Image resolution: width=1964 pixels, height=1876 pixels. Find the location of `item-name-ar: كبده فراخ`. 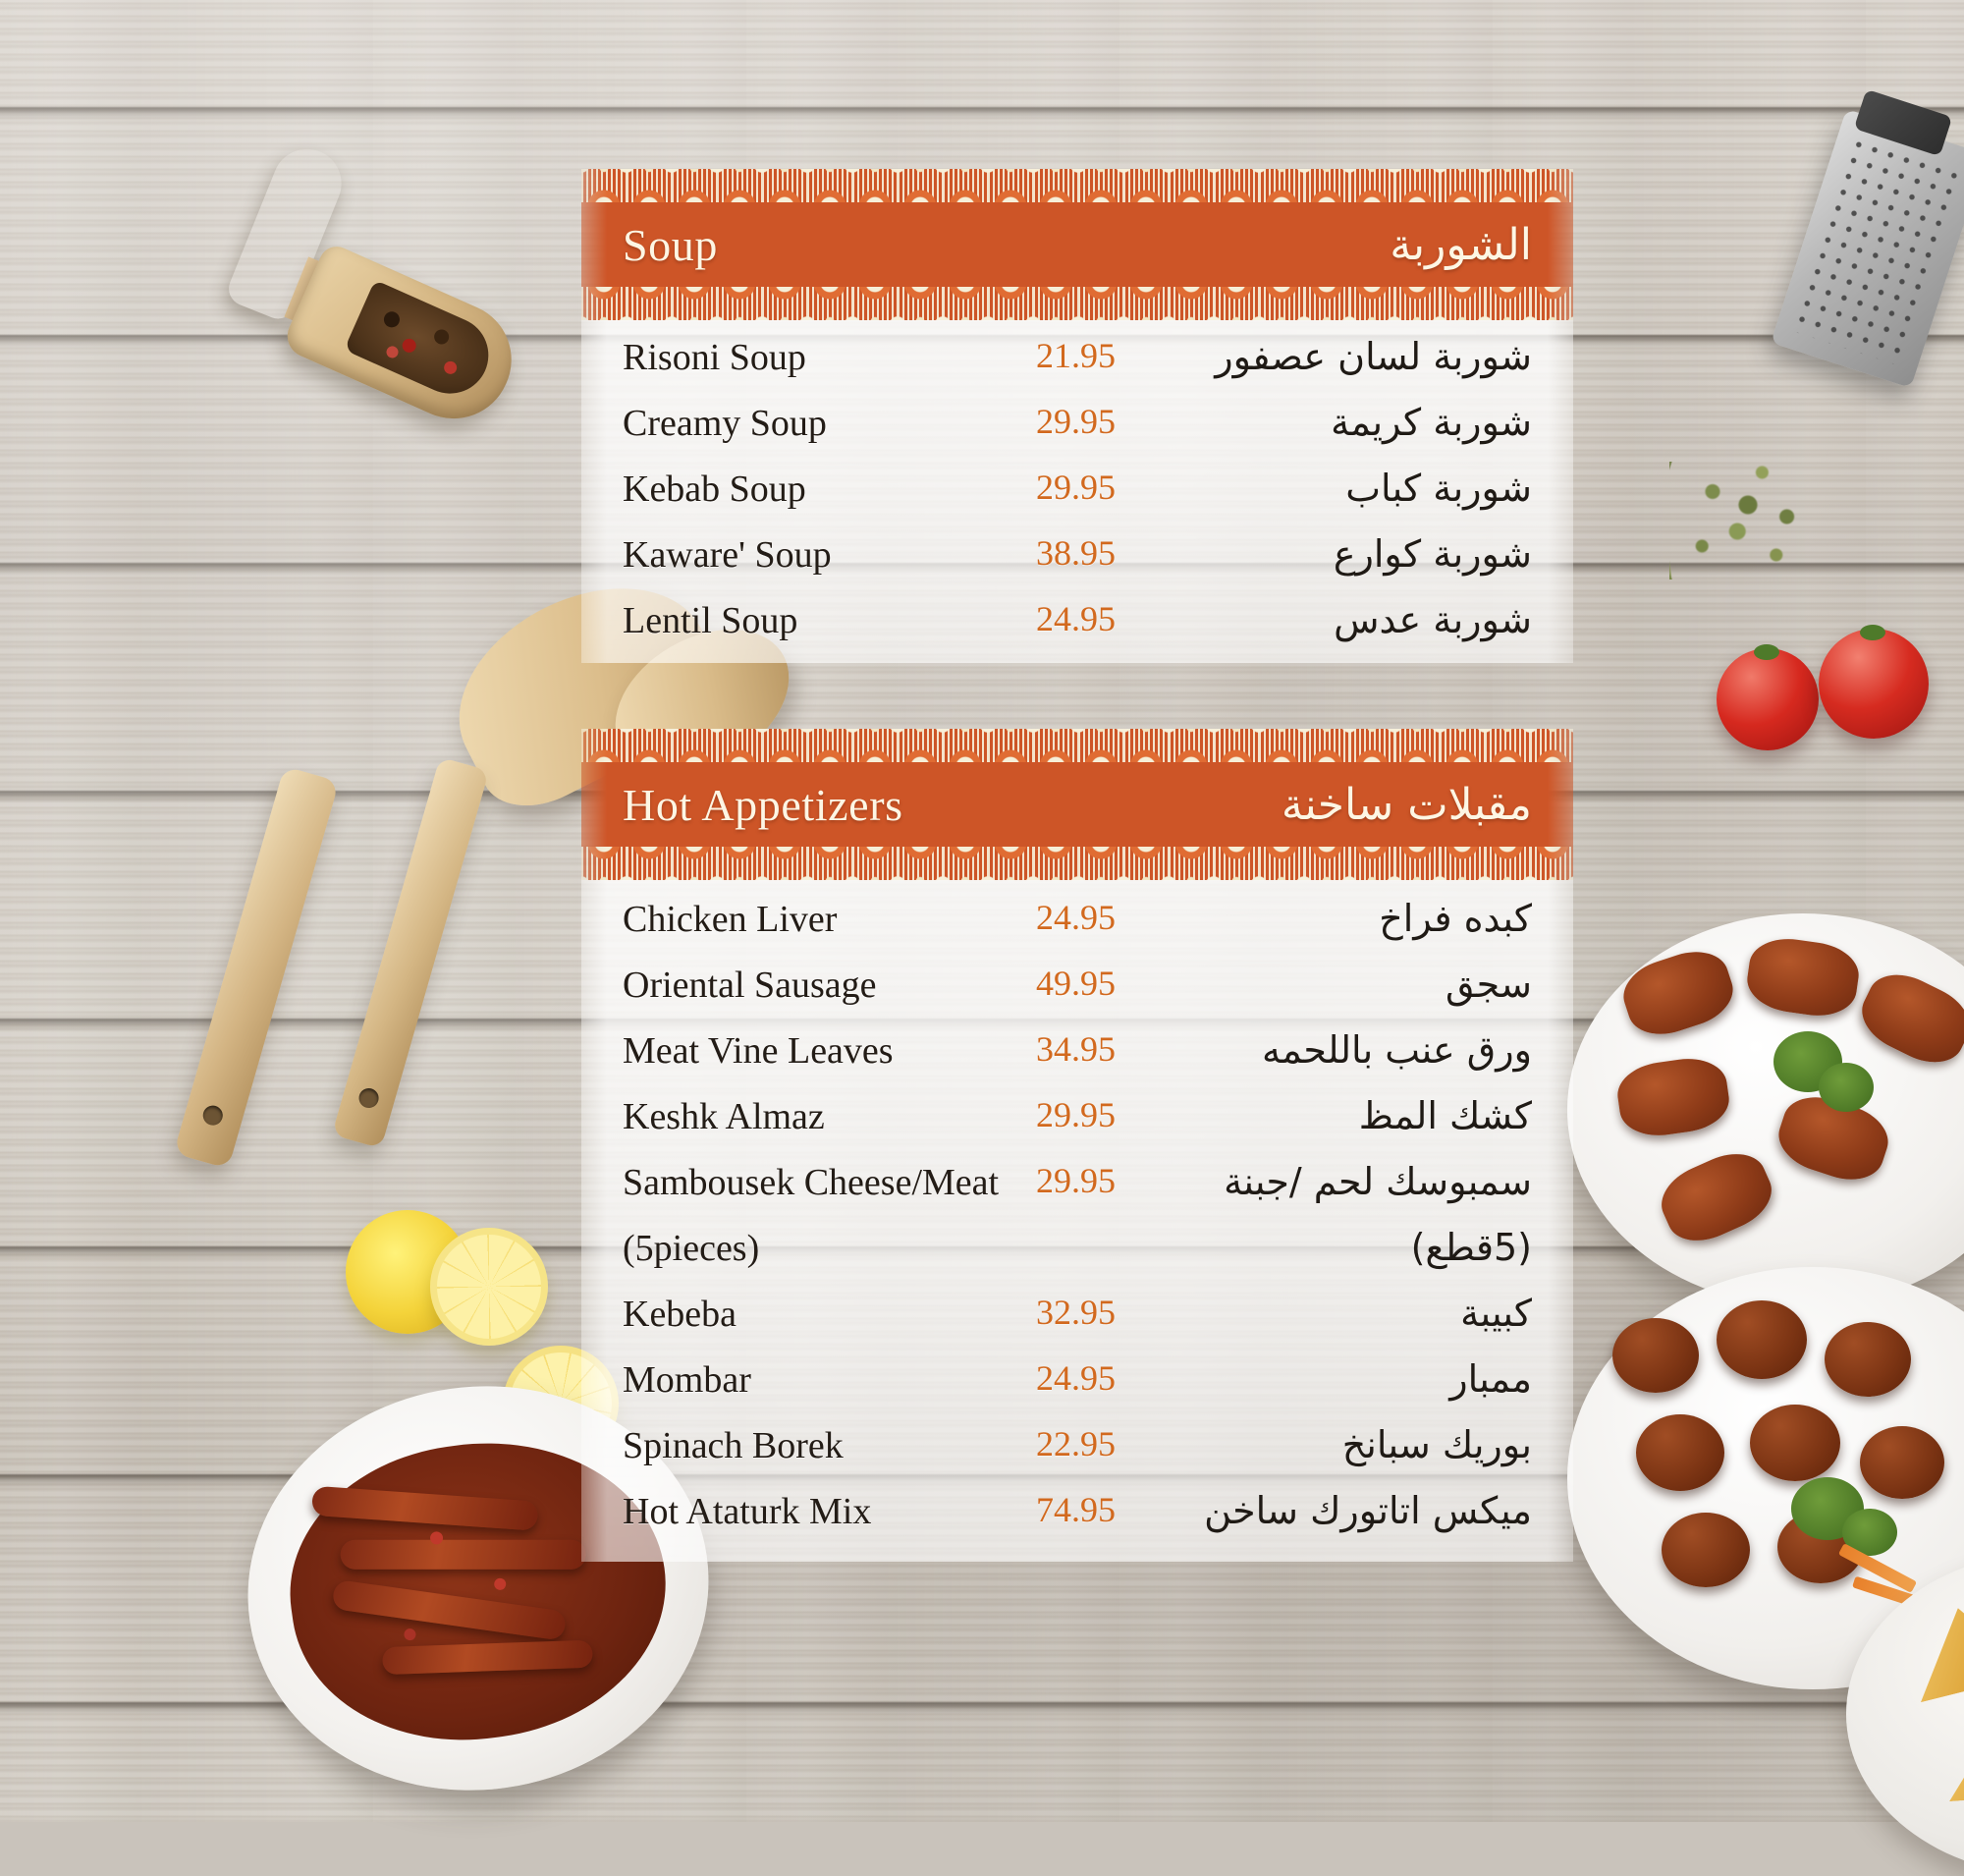

item-name-ar: كبده فراخ is located at coordinates (1455, 918).